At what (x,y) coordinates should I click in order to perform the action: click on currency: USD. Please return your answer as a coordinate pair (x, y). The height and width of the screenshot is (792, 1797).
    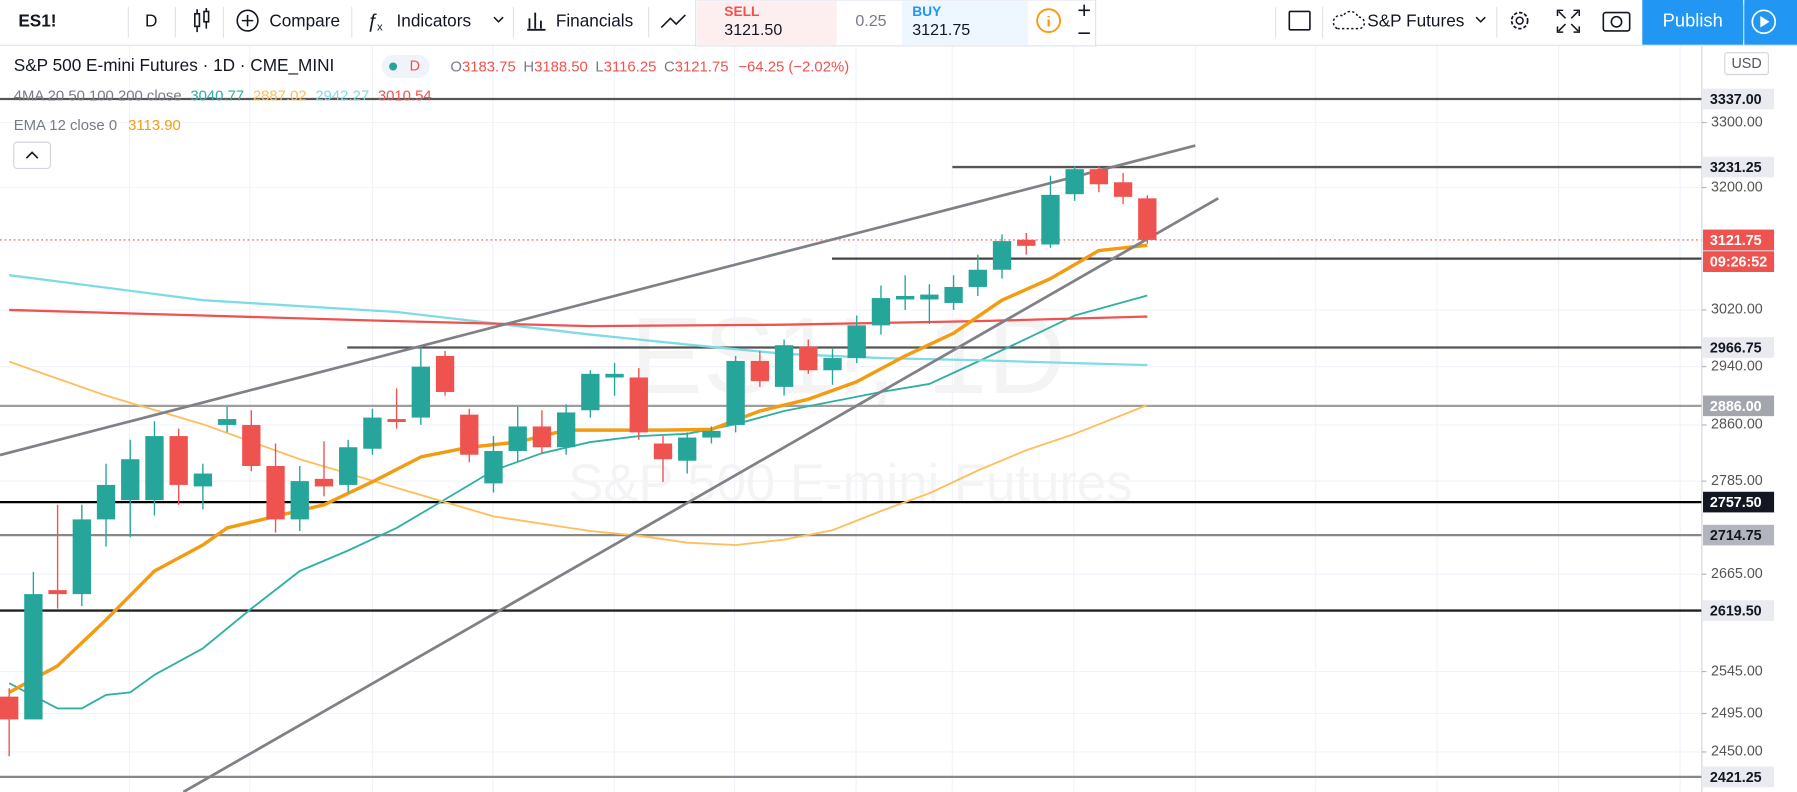
    Looking at the image, I should click on (1746, 64).